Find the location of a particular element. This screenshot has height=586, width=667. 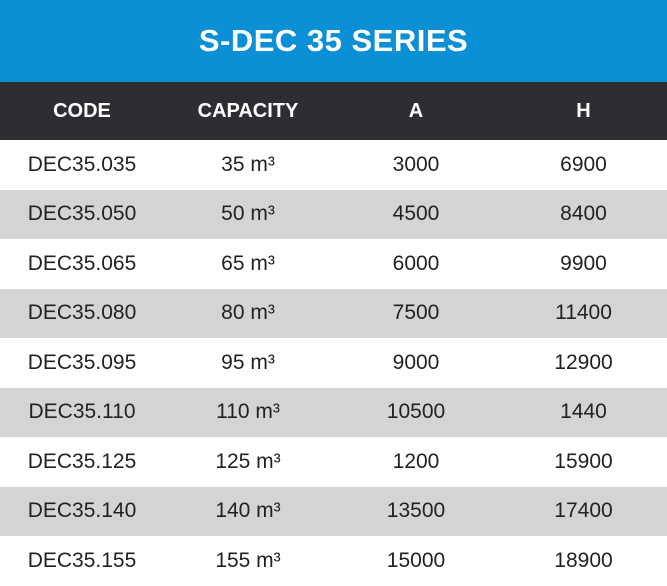

table-cell: 1440 is located at coordinates (583, 412).